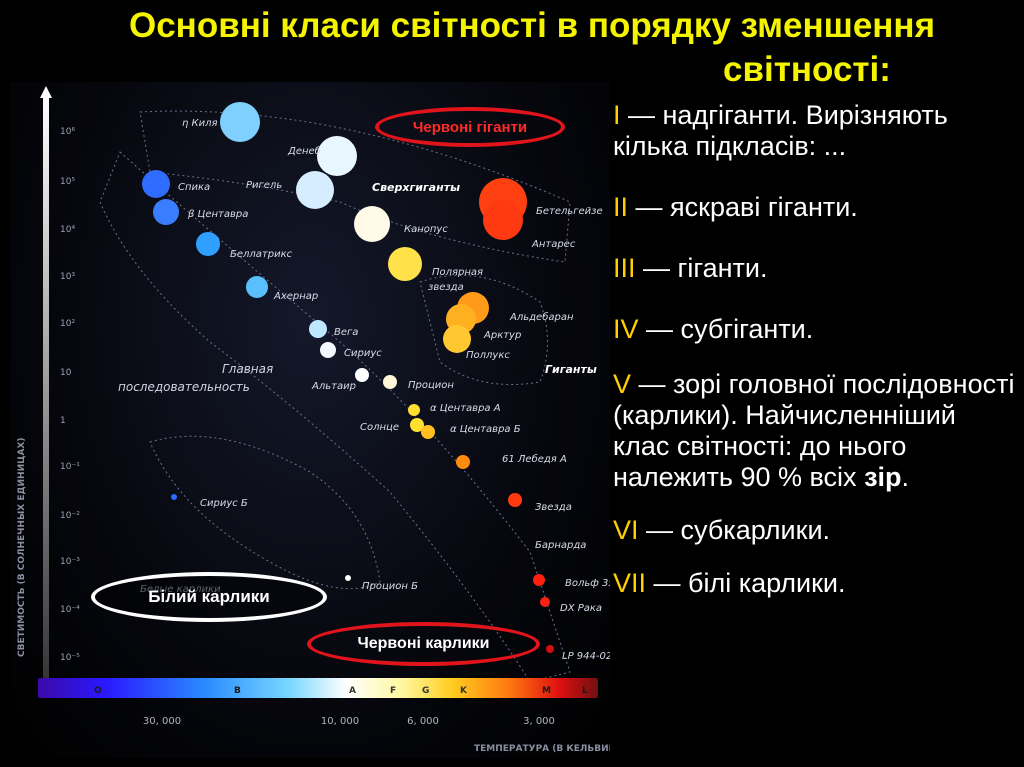  What do you see at coordinates (70, 467) in the screenshot?
I see `y-tick-label: 10⁻¹` at bounding box center [70, 467].